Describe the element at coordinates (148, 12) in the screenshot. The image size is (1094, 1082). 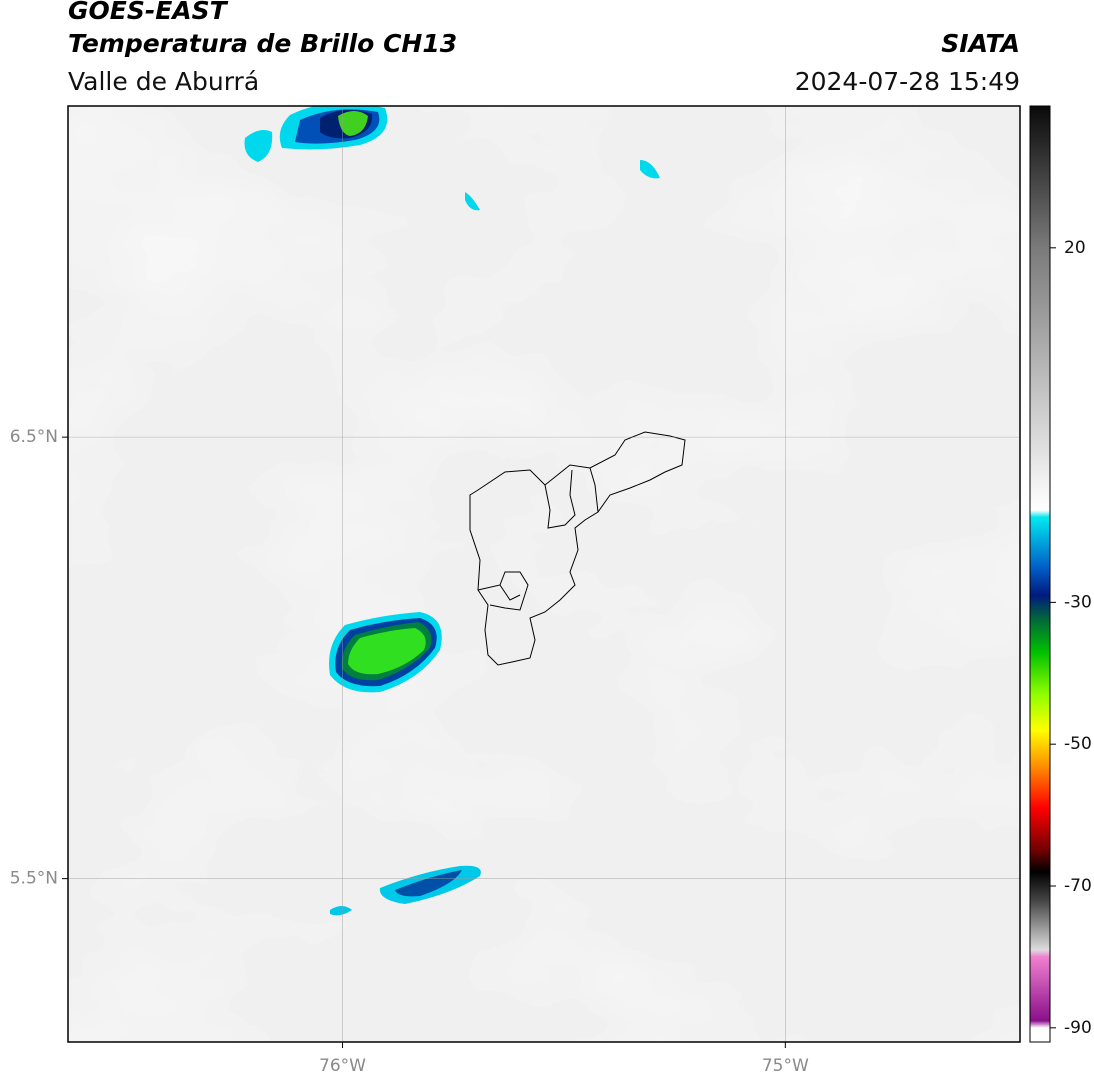
I see `title: GOES-EAST` at that location.